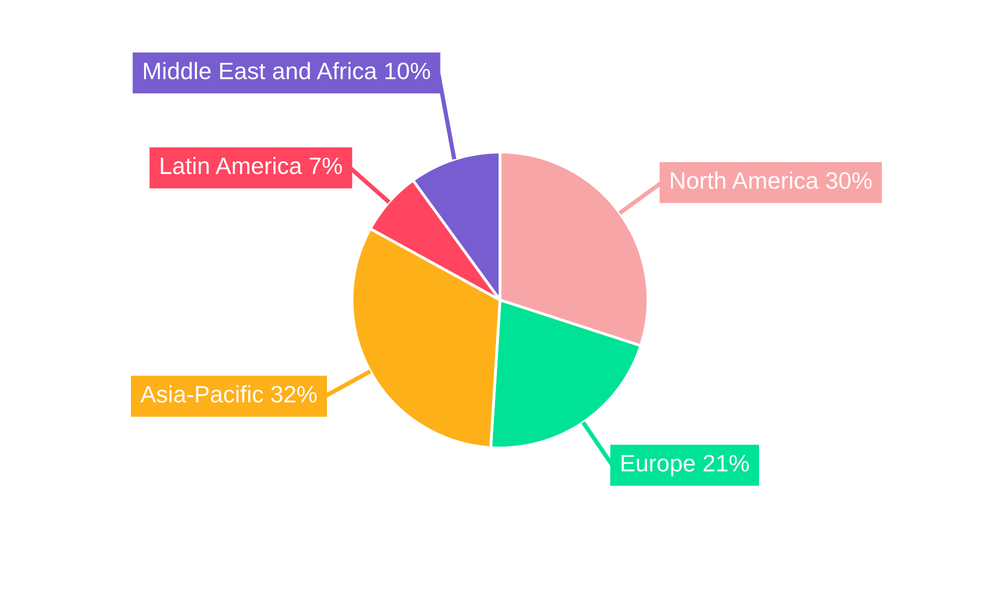 This screenshot has width=1000, height=600. I want to click on slice-label: Latin America 7%, so click(251, 165).